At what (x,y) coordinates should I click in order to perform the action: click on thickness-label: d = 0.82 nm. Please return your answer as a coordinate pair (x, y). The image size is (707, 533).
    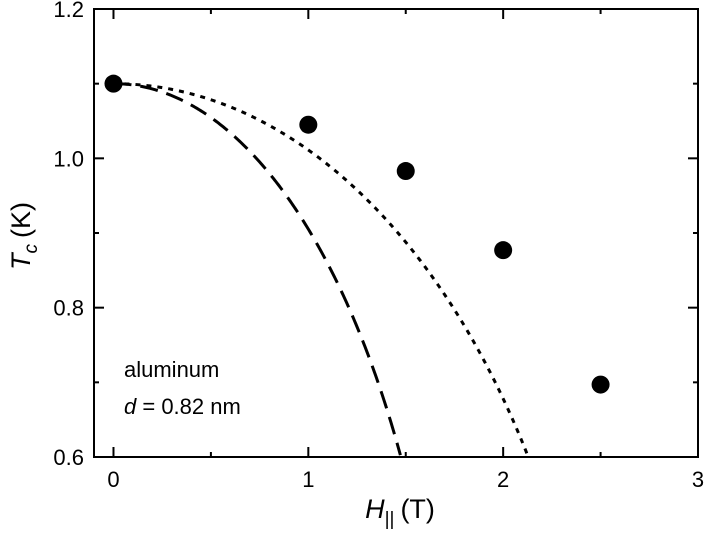
    Looking at the image, I should click on (182, 406).